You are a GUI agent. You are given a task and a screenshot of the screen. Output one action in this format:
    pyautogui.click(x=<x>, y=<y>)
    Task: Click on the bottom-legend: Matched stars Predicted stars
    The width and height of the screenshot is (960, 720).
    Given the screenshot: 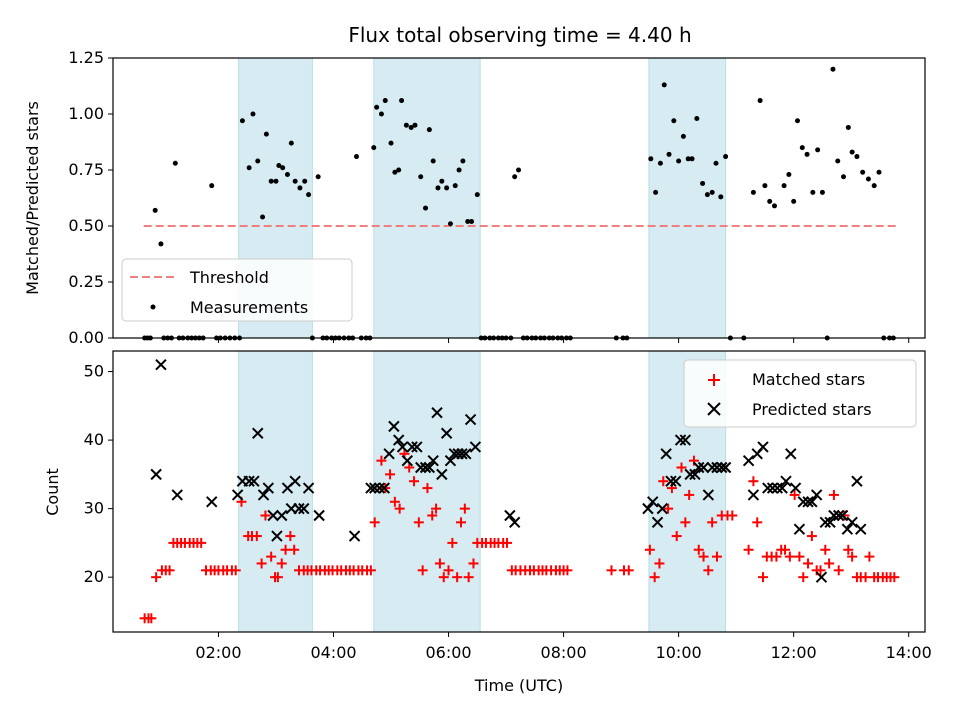 What is the action you would take?
    pyautogui.click(x=800, y=393)
    